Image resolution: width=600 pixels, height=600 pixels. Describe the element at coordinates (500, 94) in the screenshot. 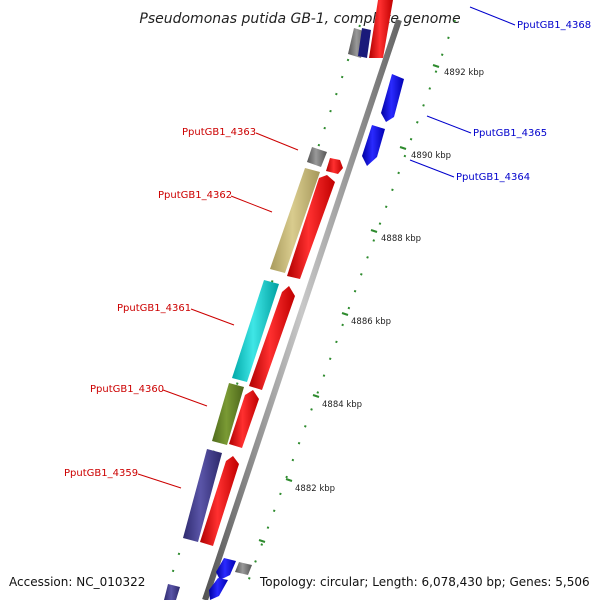

I see `reverse-gene-labels: PputGB1_4364 PputGB1_4365 PputGB1_4368` at that location.